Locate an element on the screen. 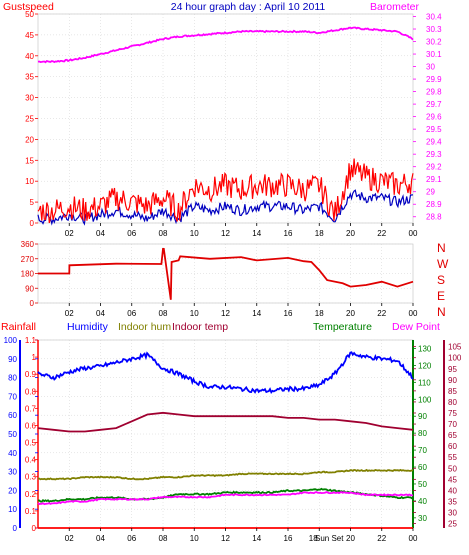 Image resolution: width=469 pixels, height=555 pixels. humidity-line is located at coordinates (225, 373).